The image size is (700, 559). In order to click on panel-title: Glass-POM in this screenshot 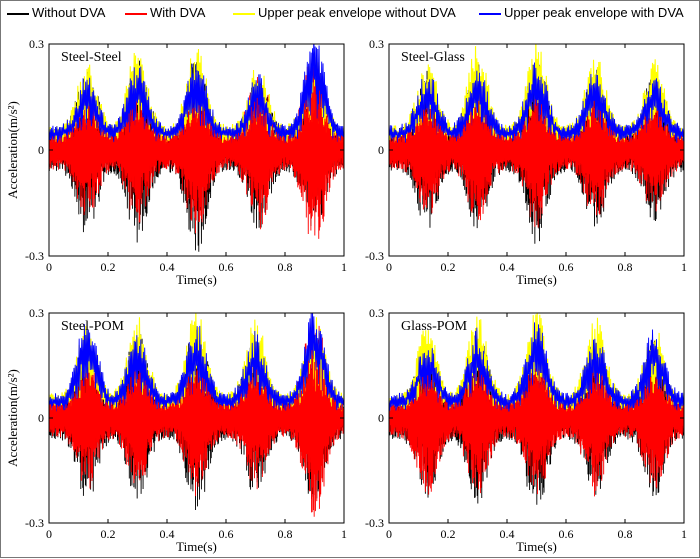, I will do `click(434, 326)`.